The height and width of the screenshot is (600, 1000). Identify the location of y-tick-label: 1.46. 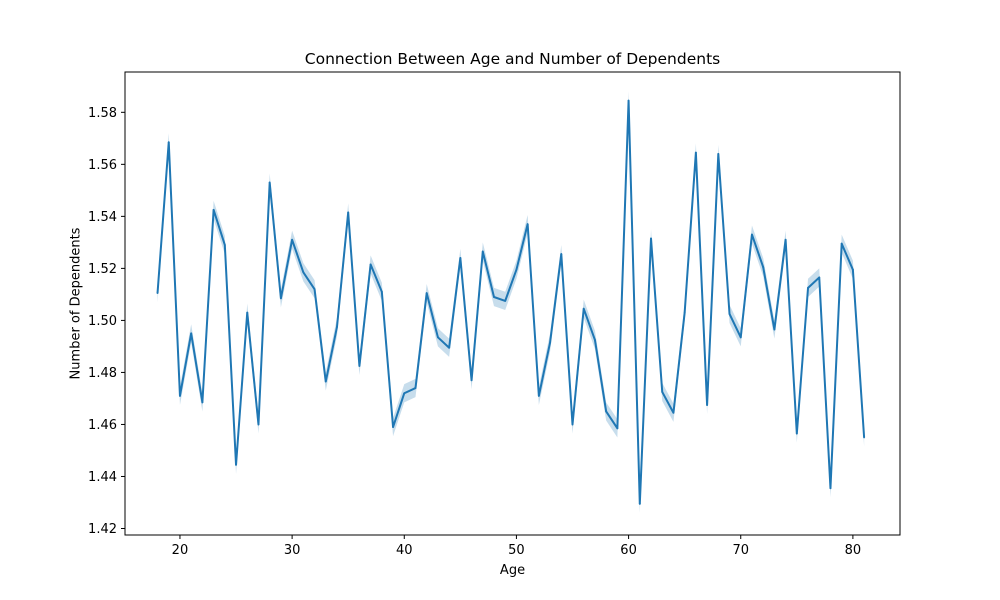
(102, 425).